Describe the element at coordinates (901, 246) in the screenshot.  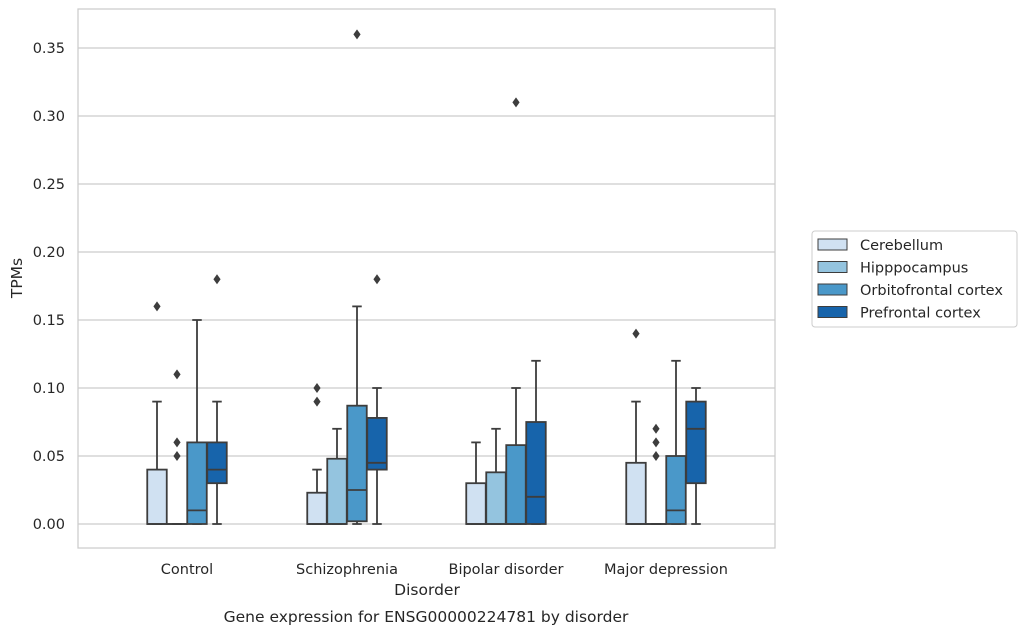
I see `legend-label: Cerebellum` at that location.